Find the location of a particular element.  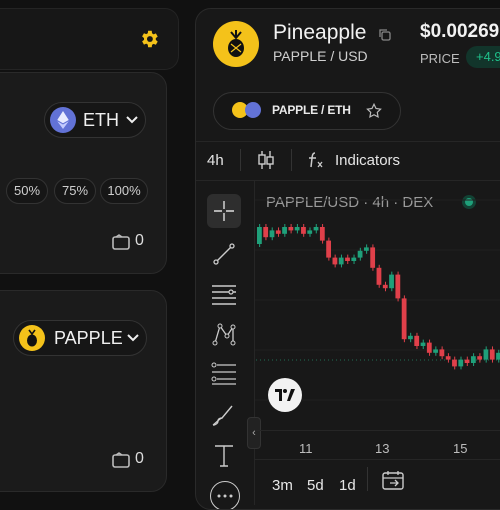

tradingview-logo-icon is located at coordinates (285, 395).